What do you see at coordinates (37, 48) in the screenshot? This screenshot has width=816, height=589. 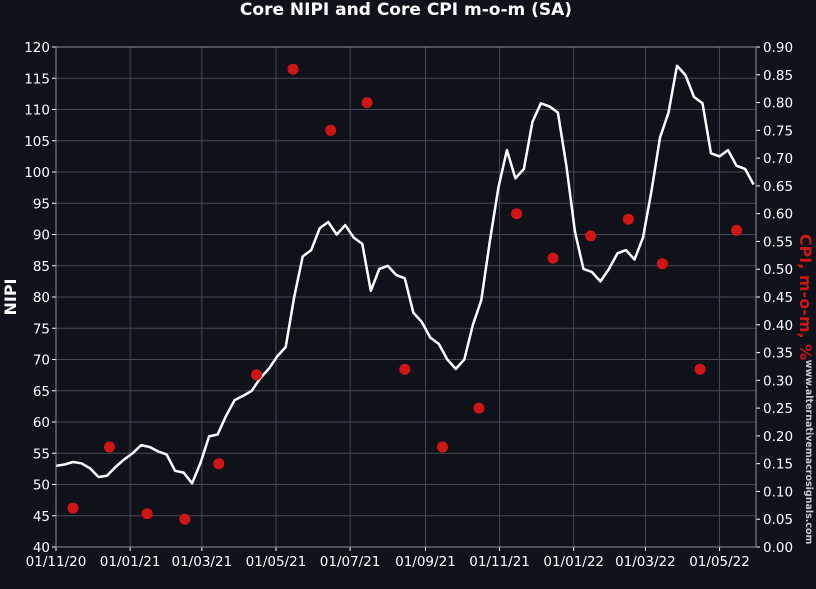 I see `y-tick-label-left: 120` at bounding box center [37, 48].